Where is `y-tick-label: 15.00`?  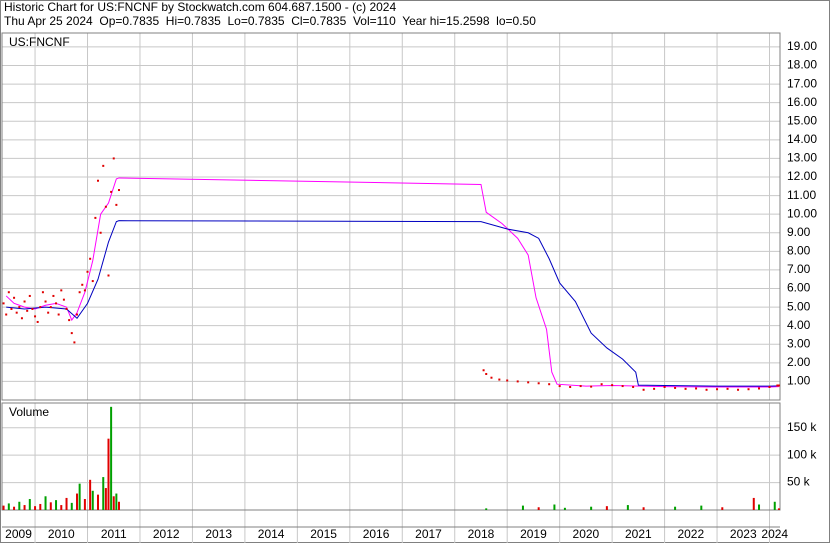 y-tick-label: 15.00 is located at coordinates (802, 120).